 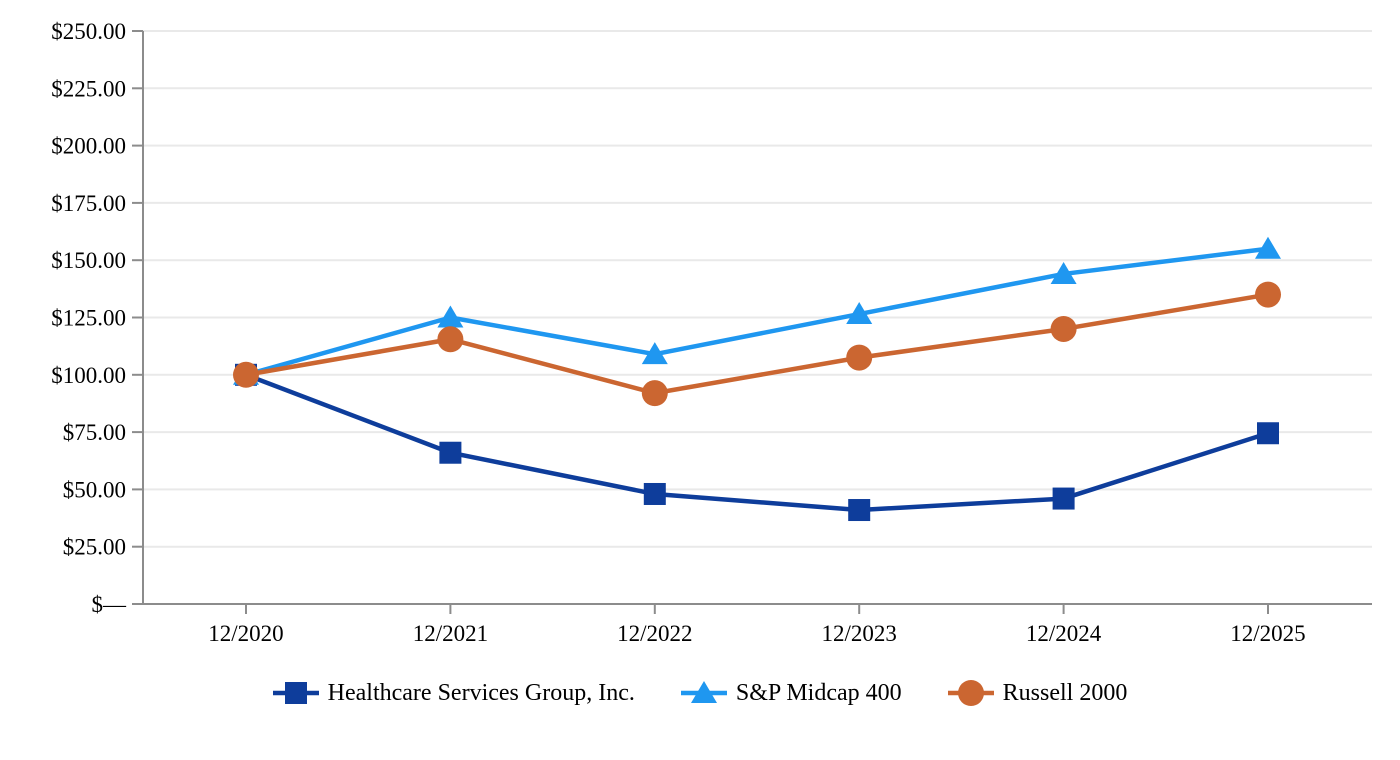 What do you see at coordinates (110, 604) in the screenshot?
I see `y-axis-label: $—` at bounding box center [110, 604].